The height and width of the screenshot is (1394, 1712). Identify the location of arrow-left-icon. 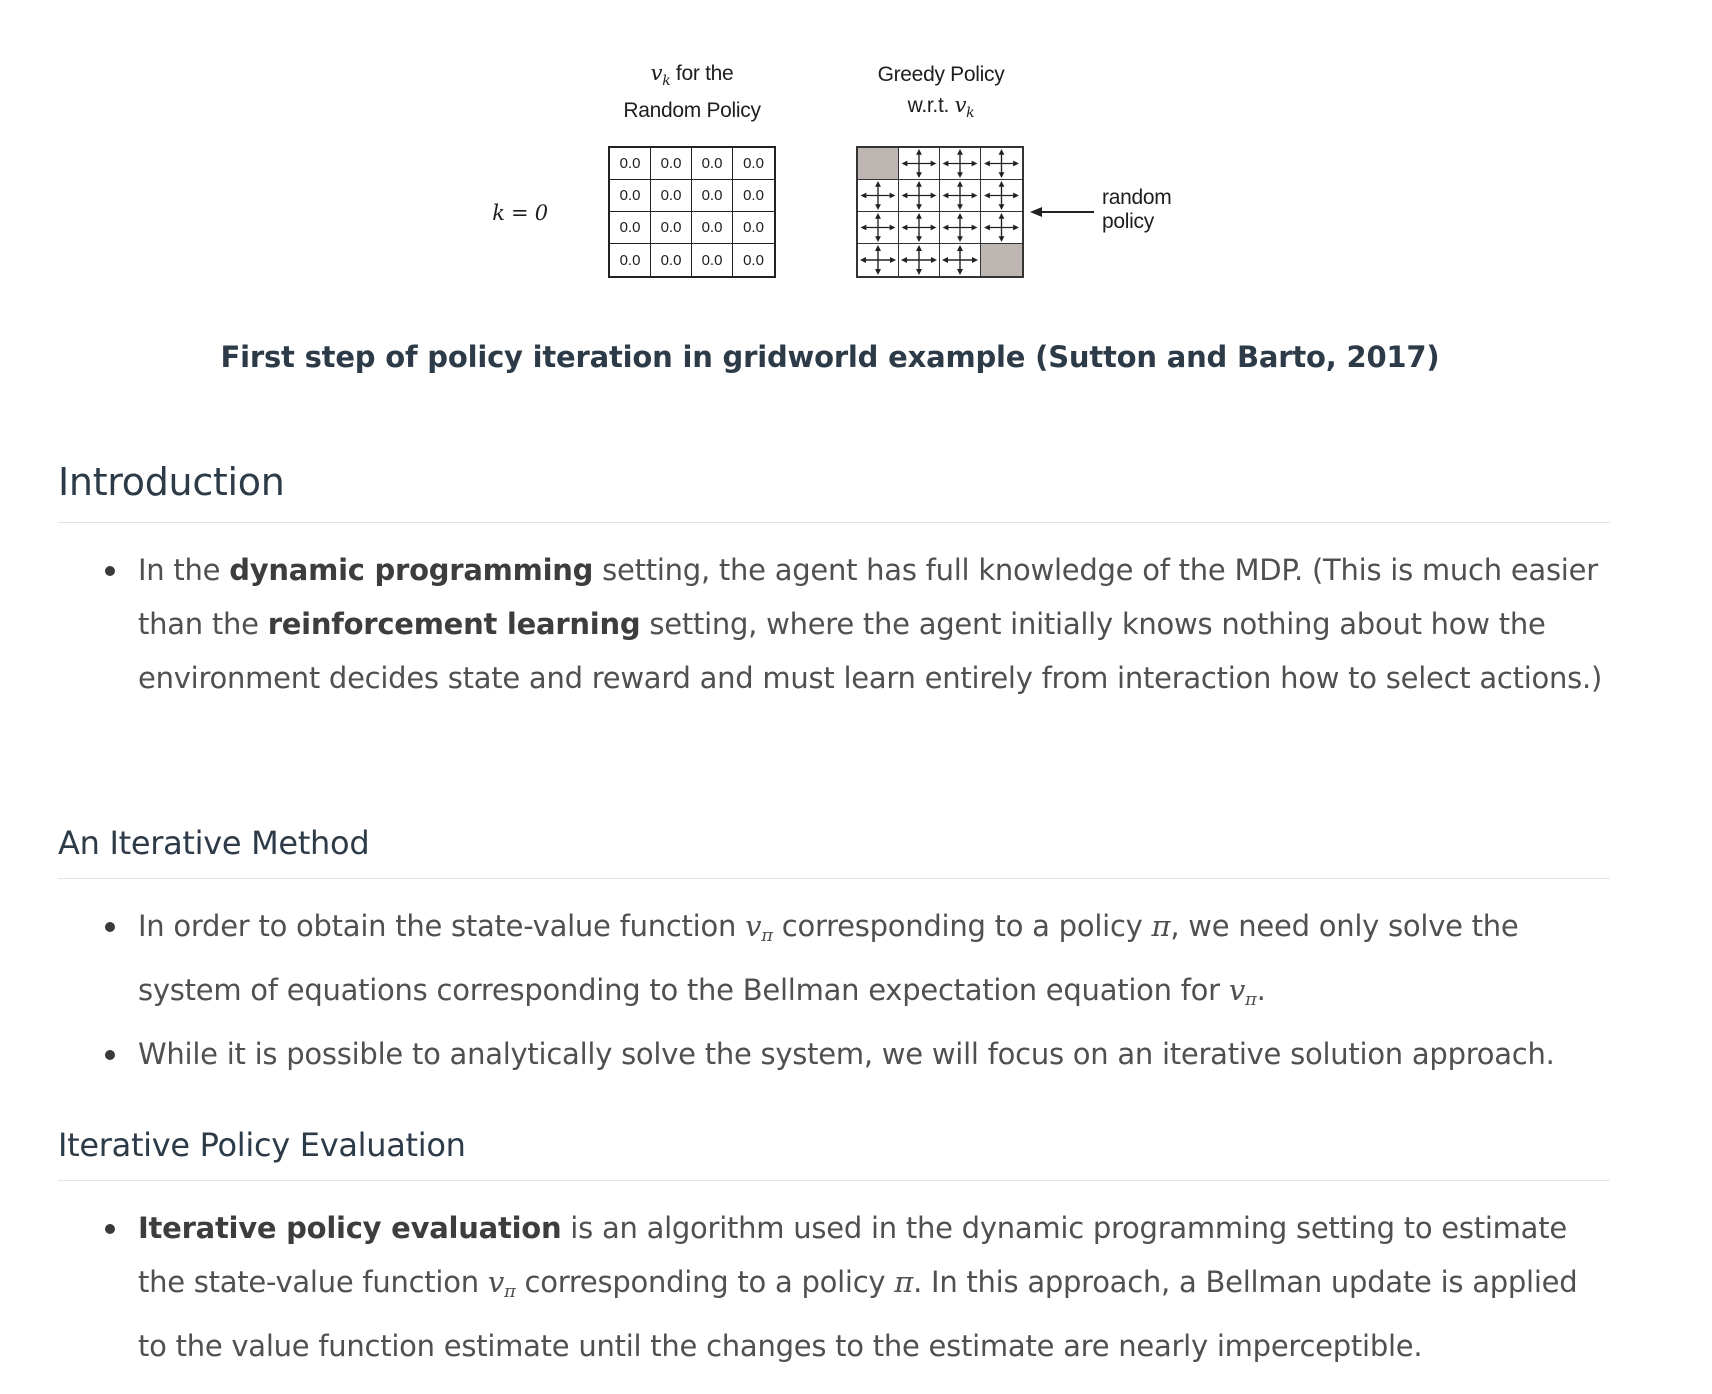
(1062, 212).